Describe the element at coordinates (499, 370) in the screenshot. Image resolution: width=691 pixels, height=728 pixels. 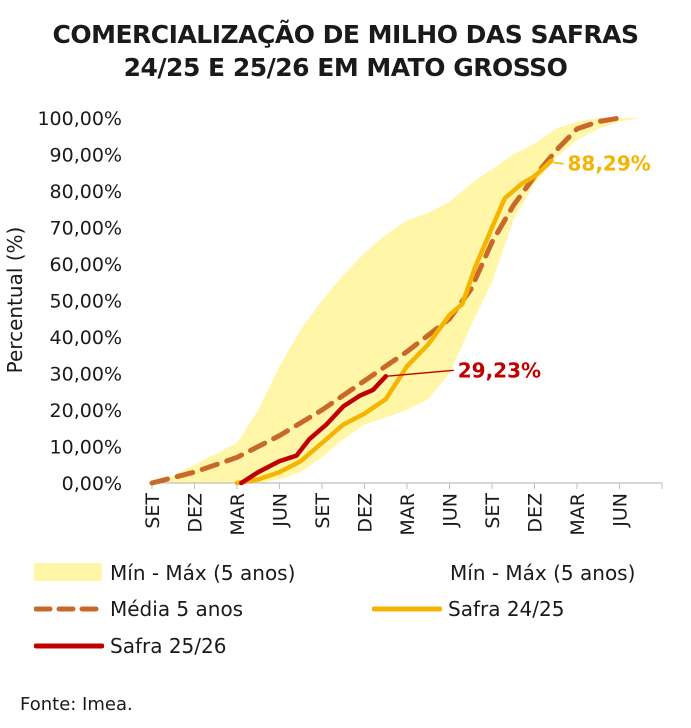
I see `annotation-label-safra-2526: 29,23%` at that location.